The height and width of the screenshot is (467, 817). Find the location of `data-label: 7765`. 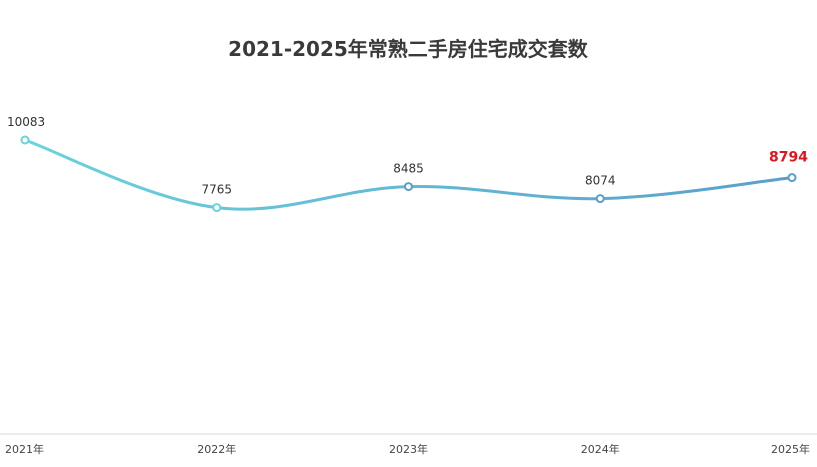

data-label: 7765 is located at coordinates (216, 190).